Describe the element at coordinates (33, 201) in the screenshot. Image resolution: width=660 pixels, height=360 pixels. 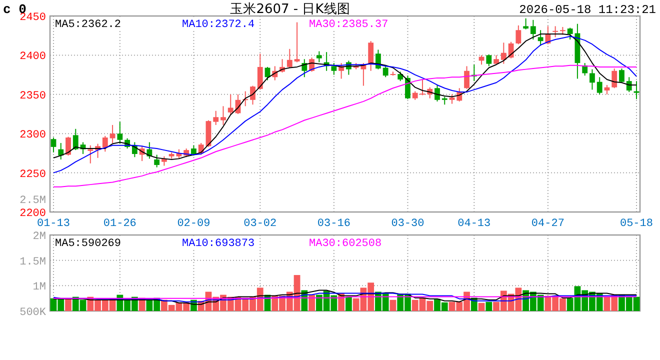
I see `text: 2.5M` at that location.